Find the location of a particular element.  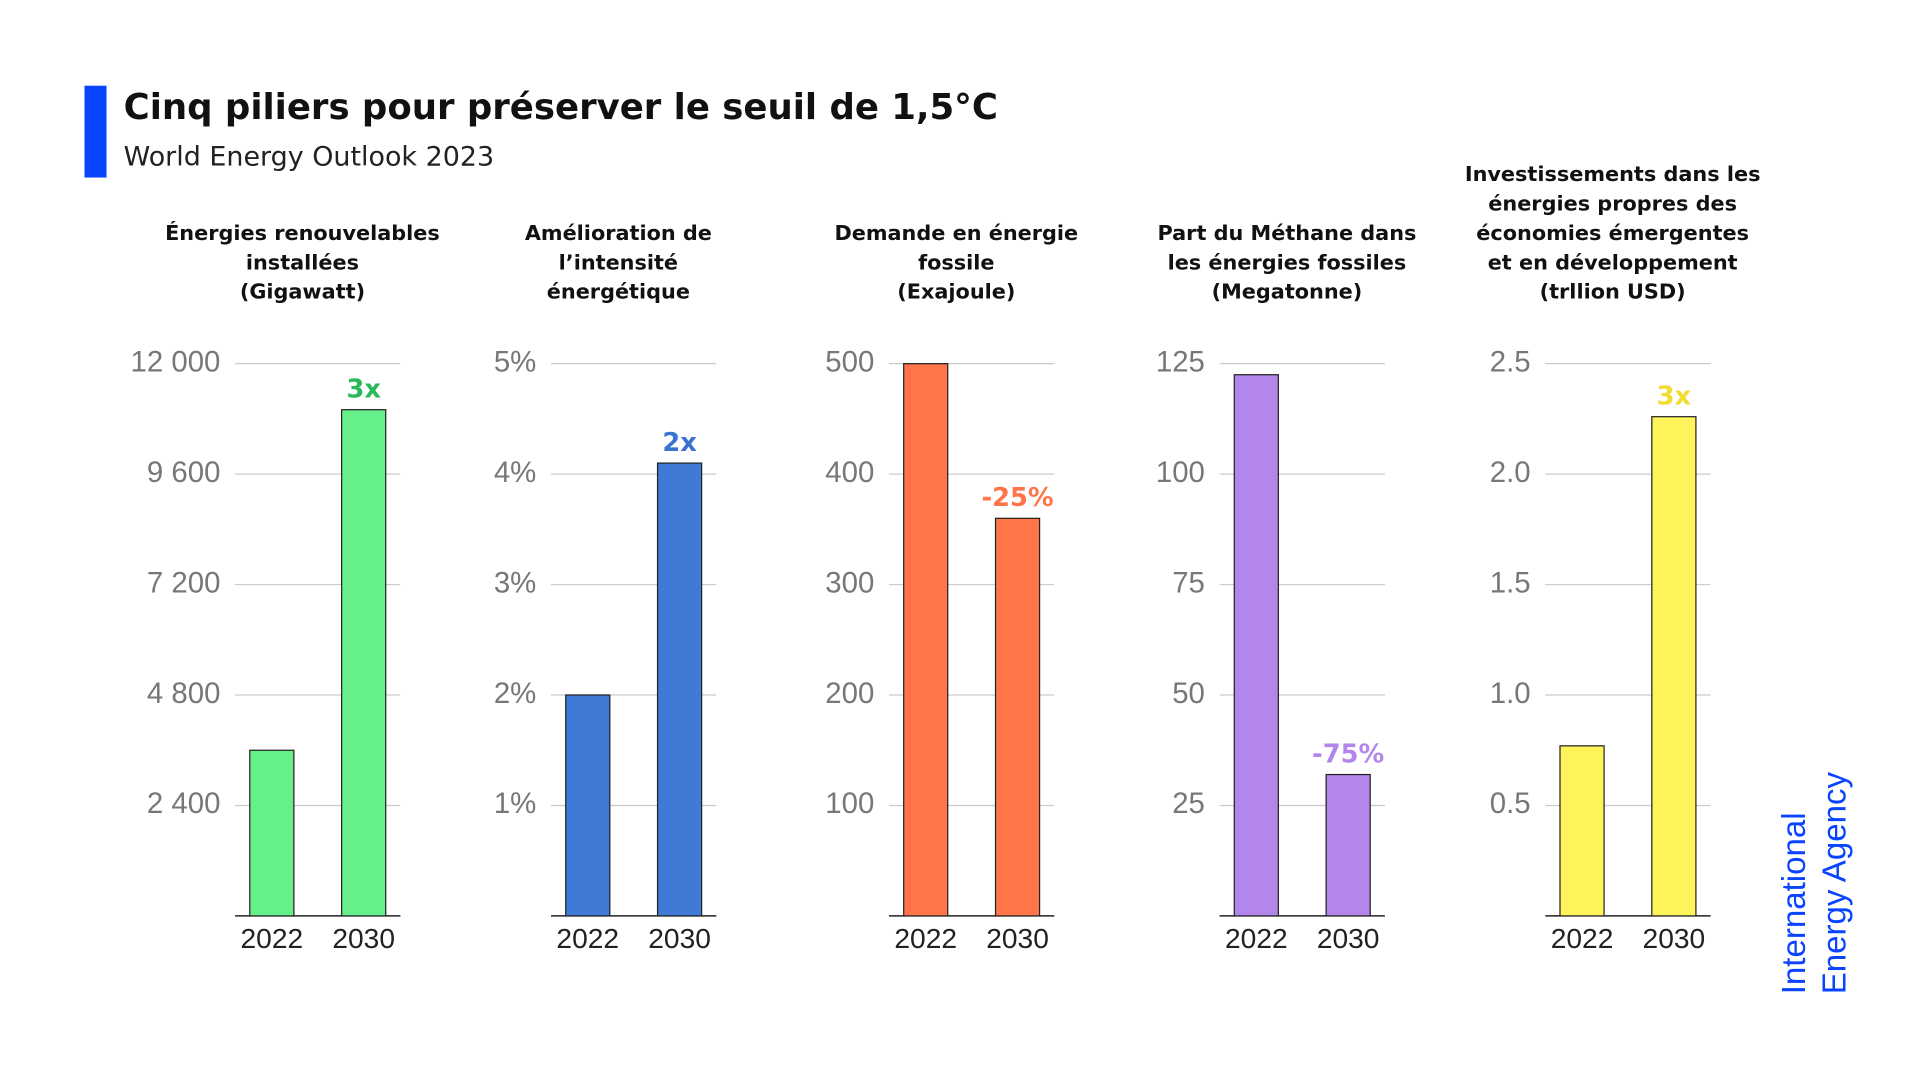

annotation: -25% is located at coordinates (1017, 498).